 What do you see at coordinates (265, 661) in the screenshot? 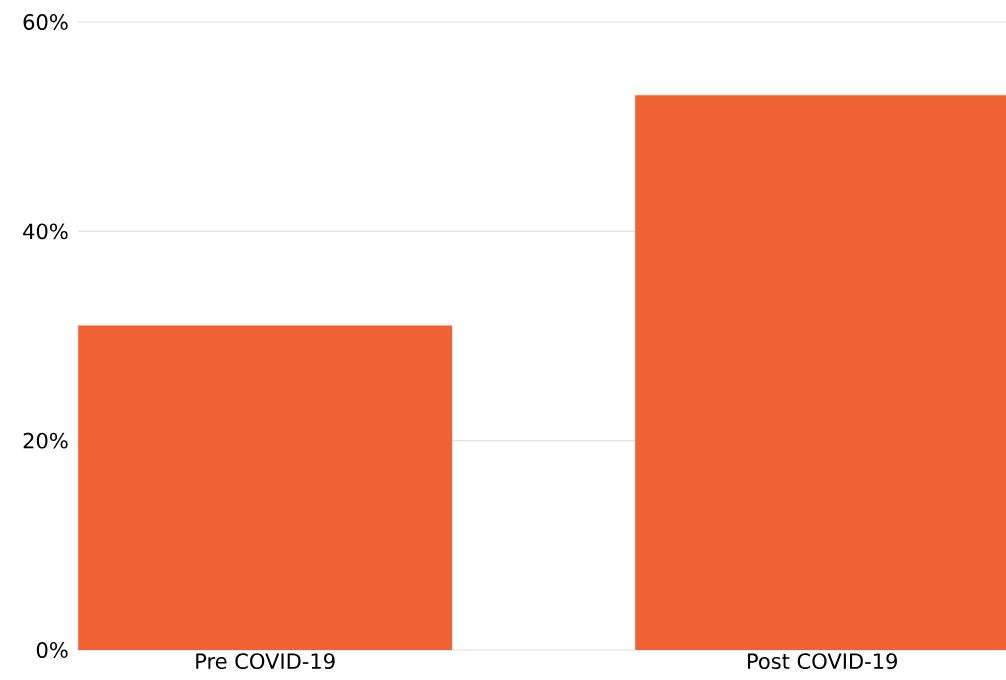
I see `x-tick-label: Pre COVID-19` at bounding box center [265, 661].